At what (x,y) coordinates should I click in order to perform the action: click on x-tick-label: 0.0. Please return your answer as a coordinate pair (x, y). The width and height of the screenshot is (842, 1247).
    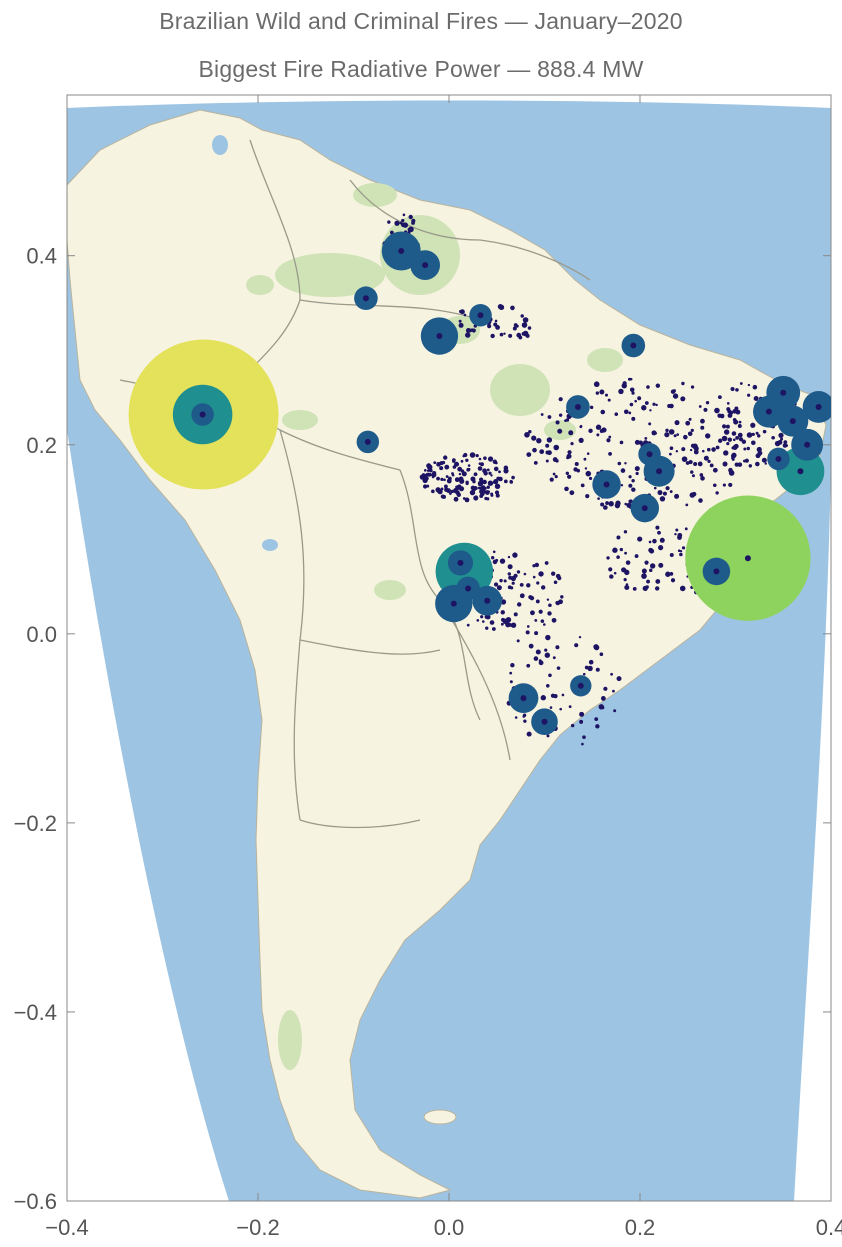
    Looking at the image, I should click on (449, 1227).